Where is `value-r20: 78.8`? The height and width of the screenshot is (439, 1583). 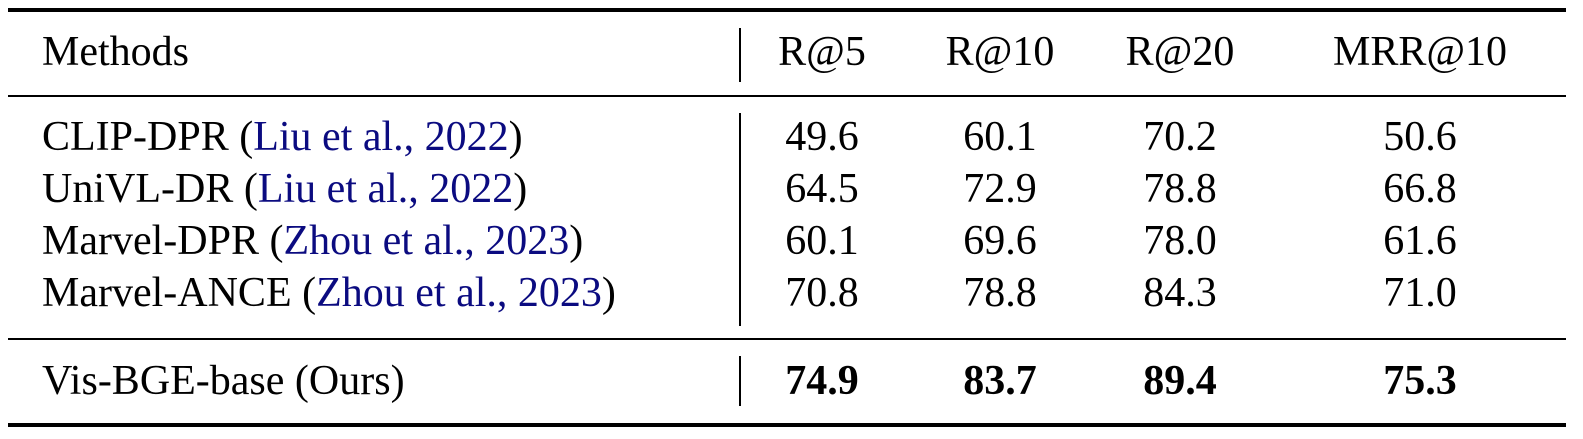 value-r20: 78.8 is located at coordinates (1180, 189).